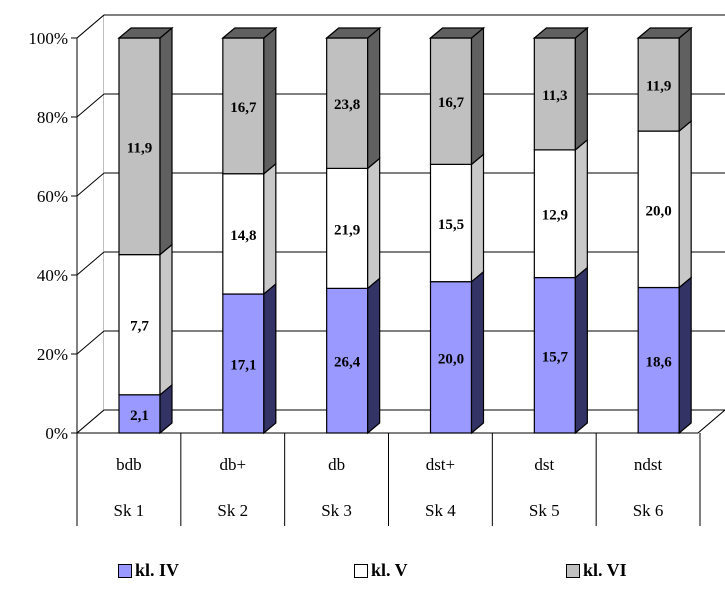  Describe the element at coordinates (477, 352) in the screenshot. I see `bar-3-0-side` at that location.